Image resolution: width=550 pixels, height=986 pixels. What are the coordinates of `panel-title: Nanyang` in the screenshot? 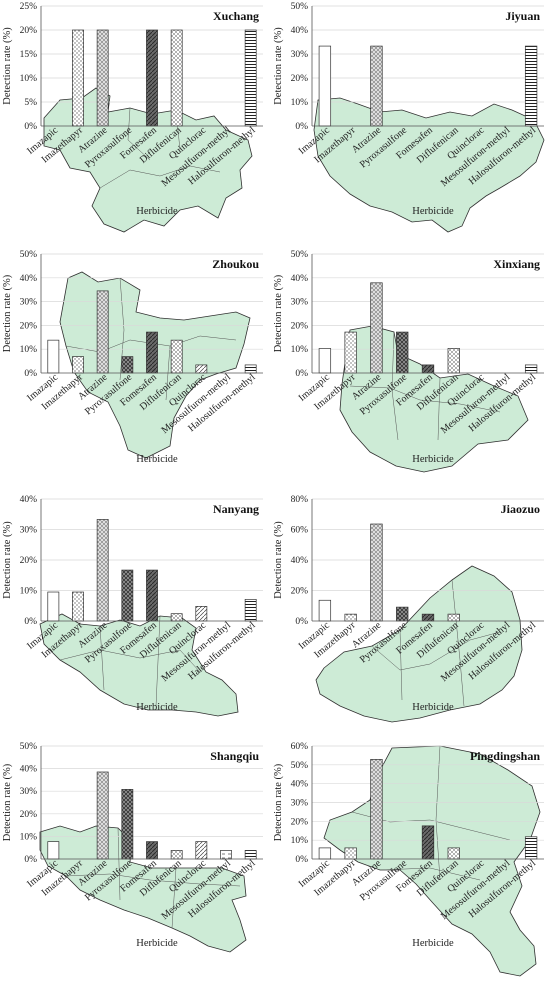 It's located at (236, 509).